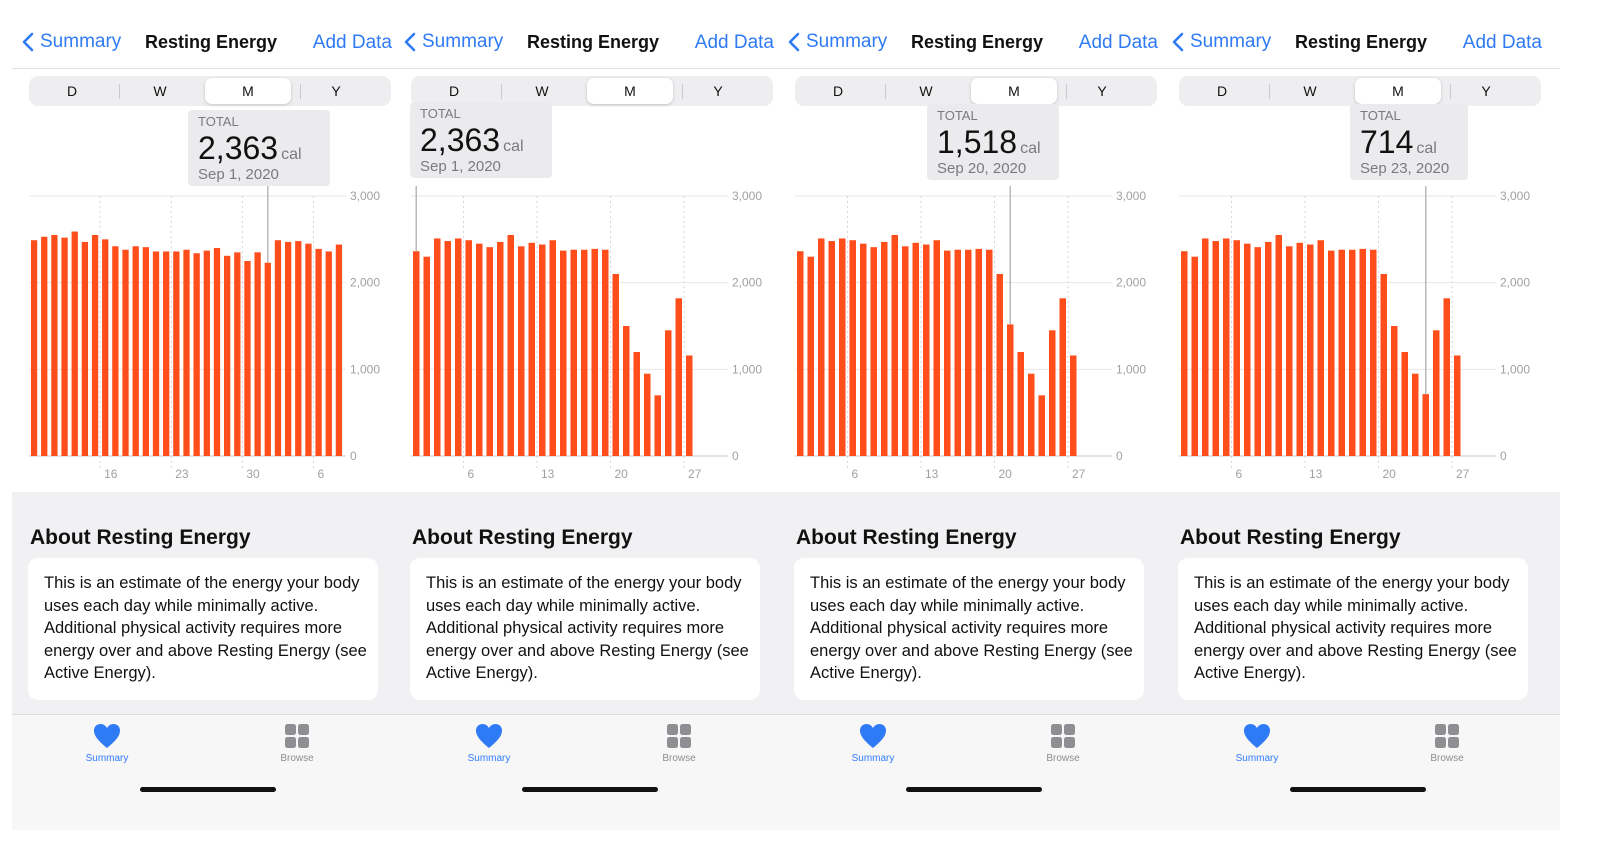  Describe the element at coordinates (622, 474) in the screenshot. I see `x-tick-label: 20` at that location.